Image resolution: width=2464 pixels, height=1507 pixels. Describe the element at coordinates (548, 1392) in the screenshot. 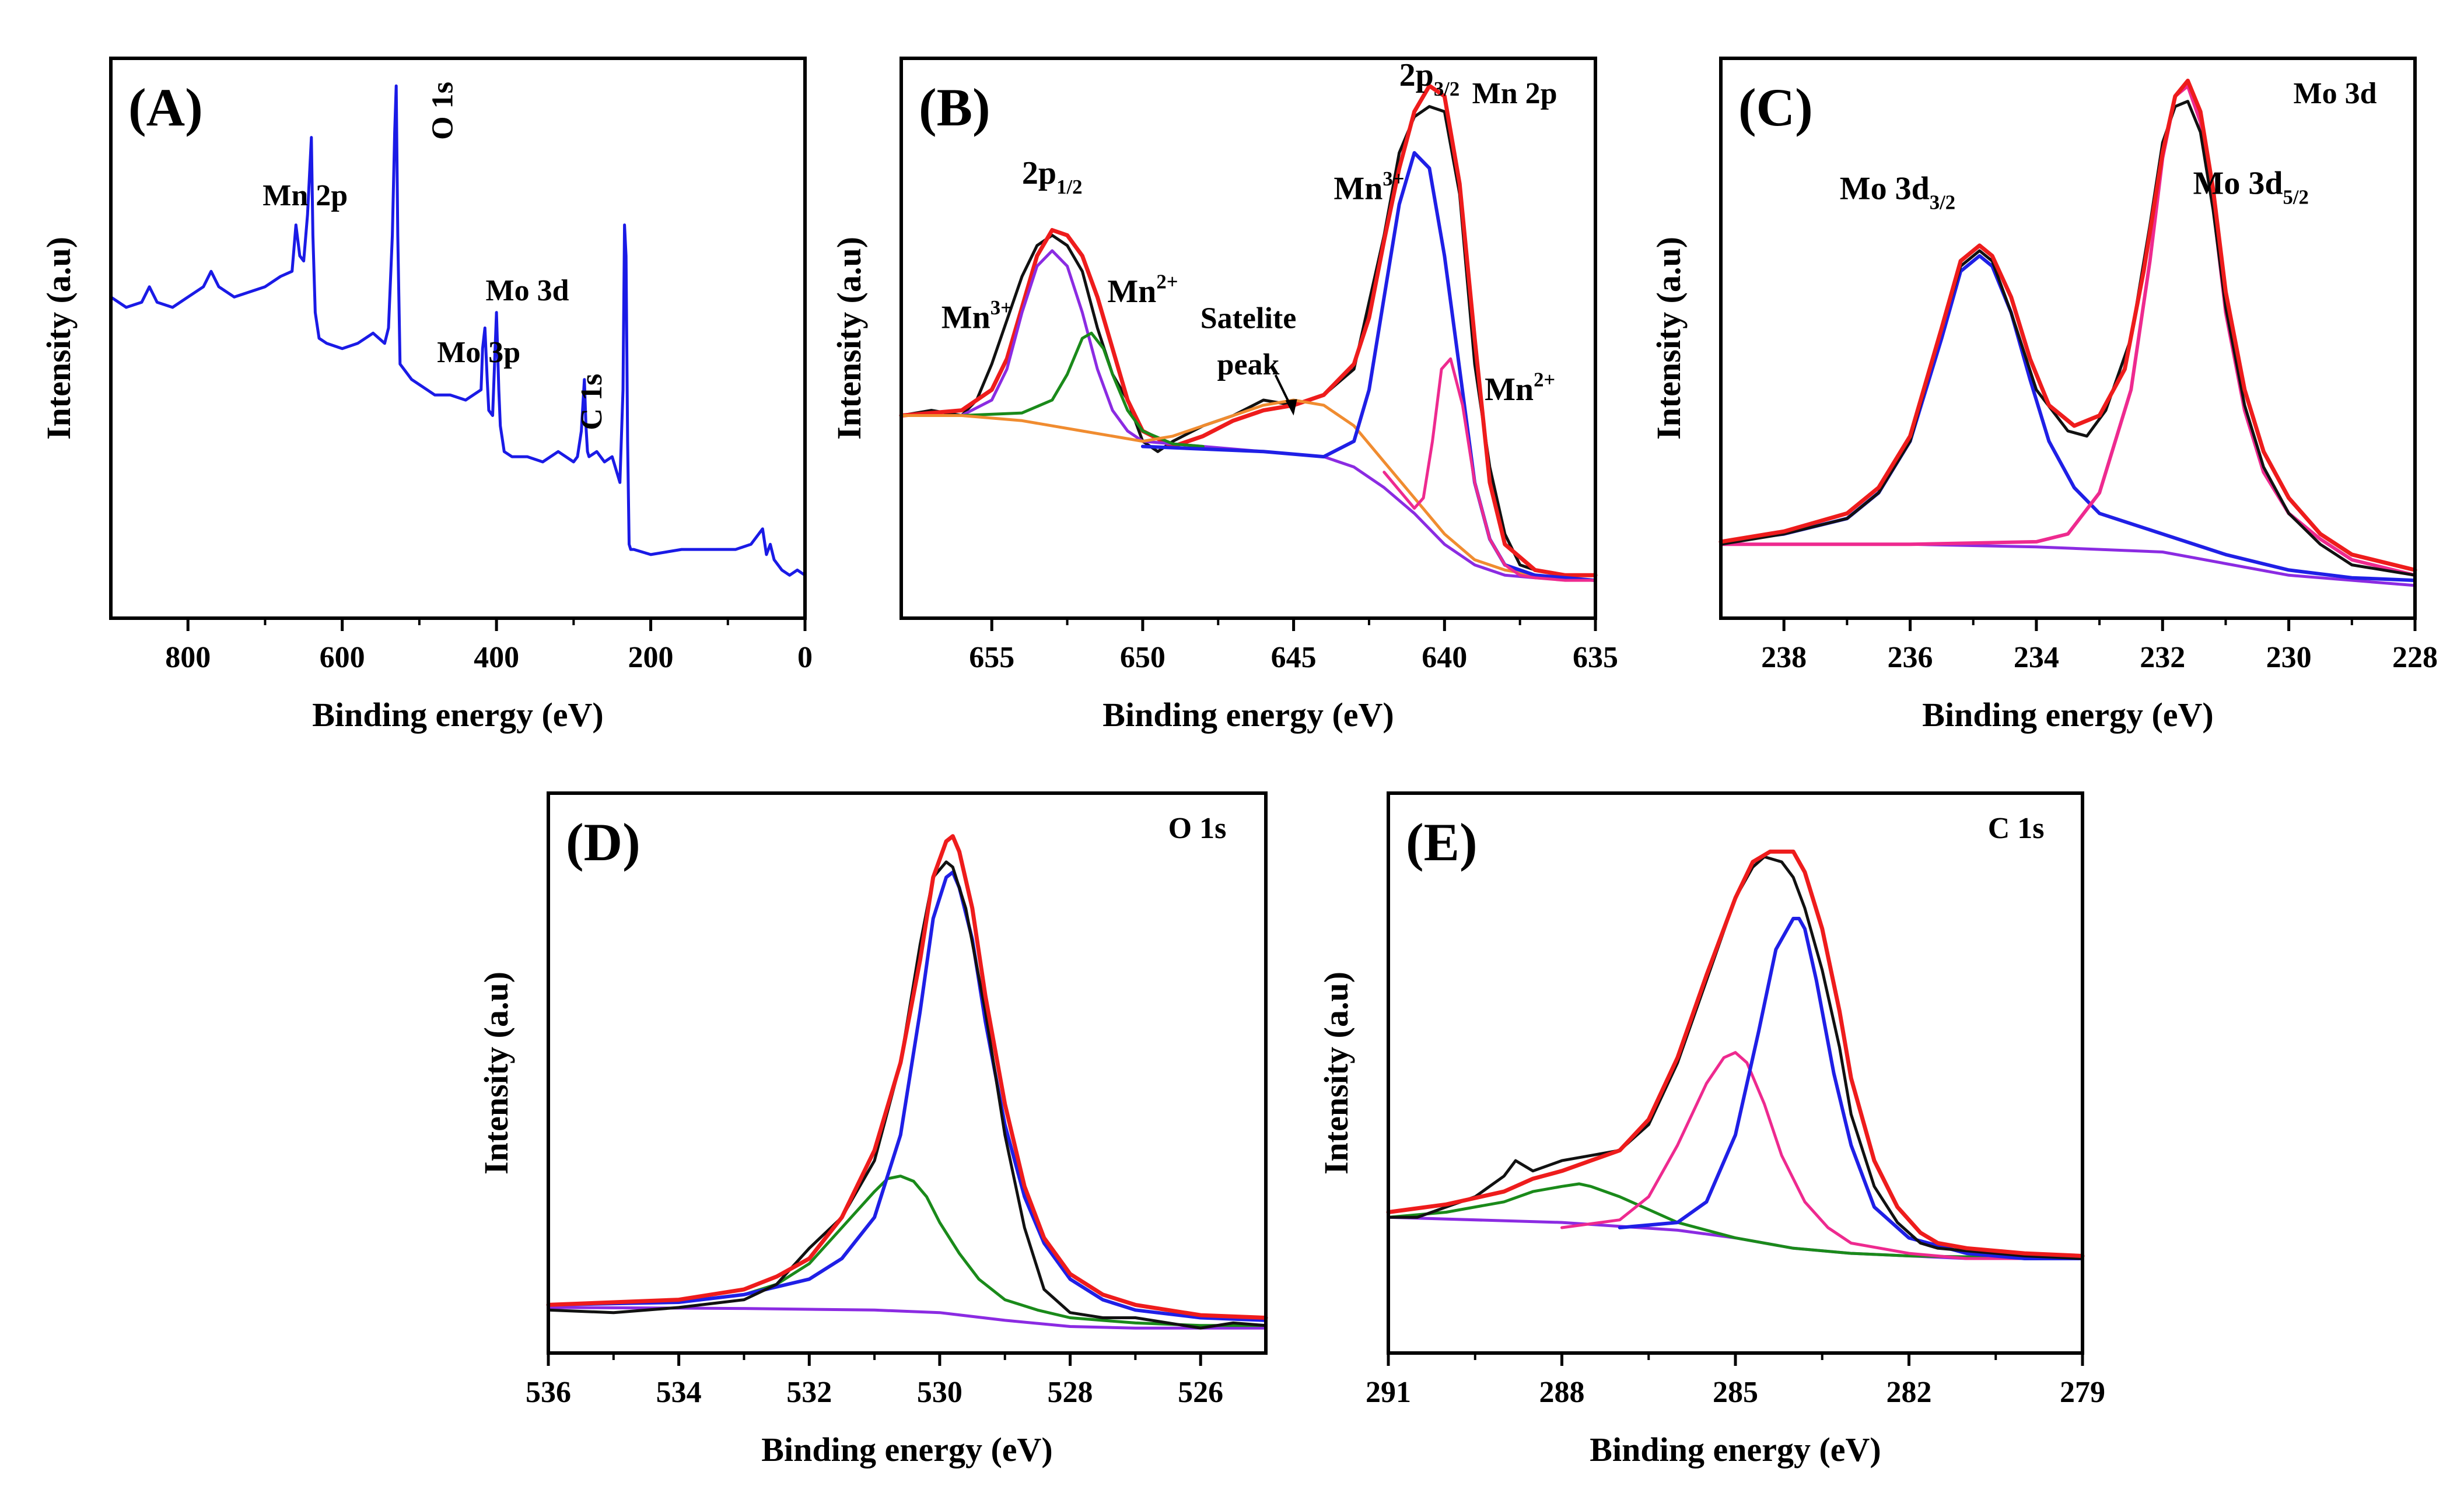

I see `x-tick-label: 536` at that location.